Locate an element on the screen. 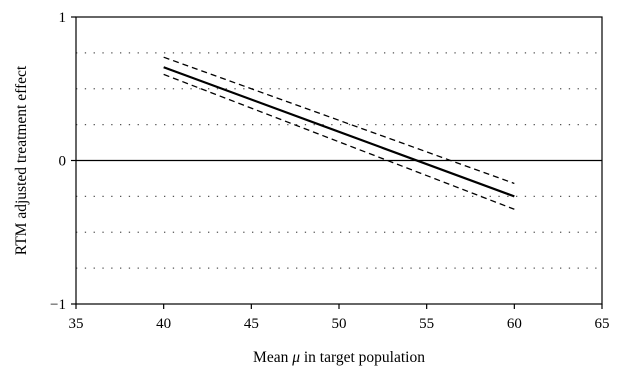  x-axis-label-prefix: Mean is located at coordinates (272, 357).